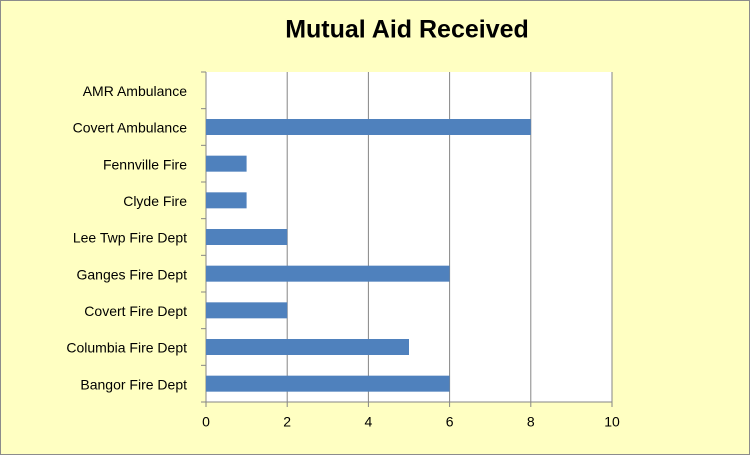  I want to click on y-tick-label: AMR Ambulance, so click(135, 91).